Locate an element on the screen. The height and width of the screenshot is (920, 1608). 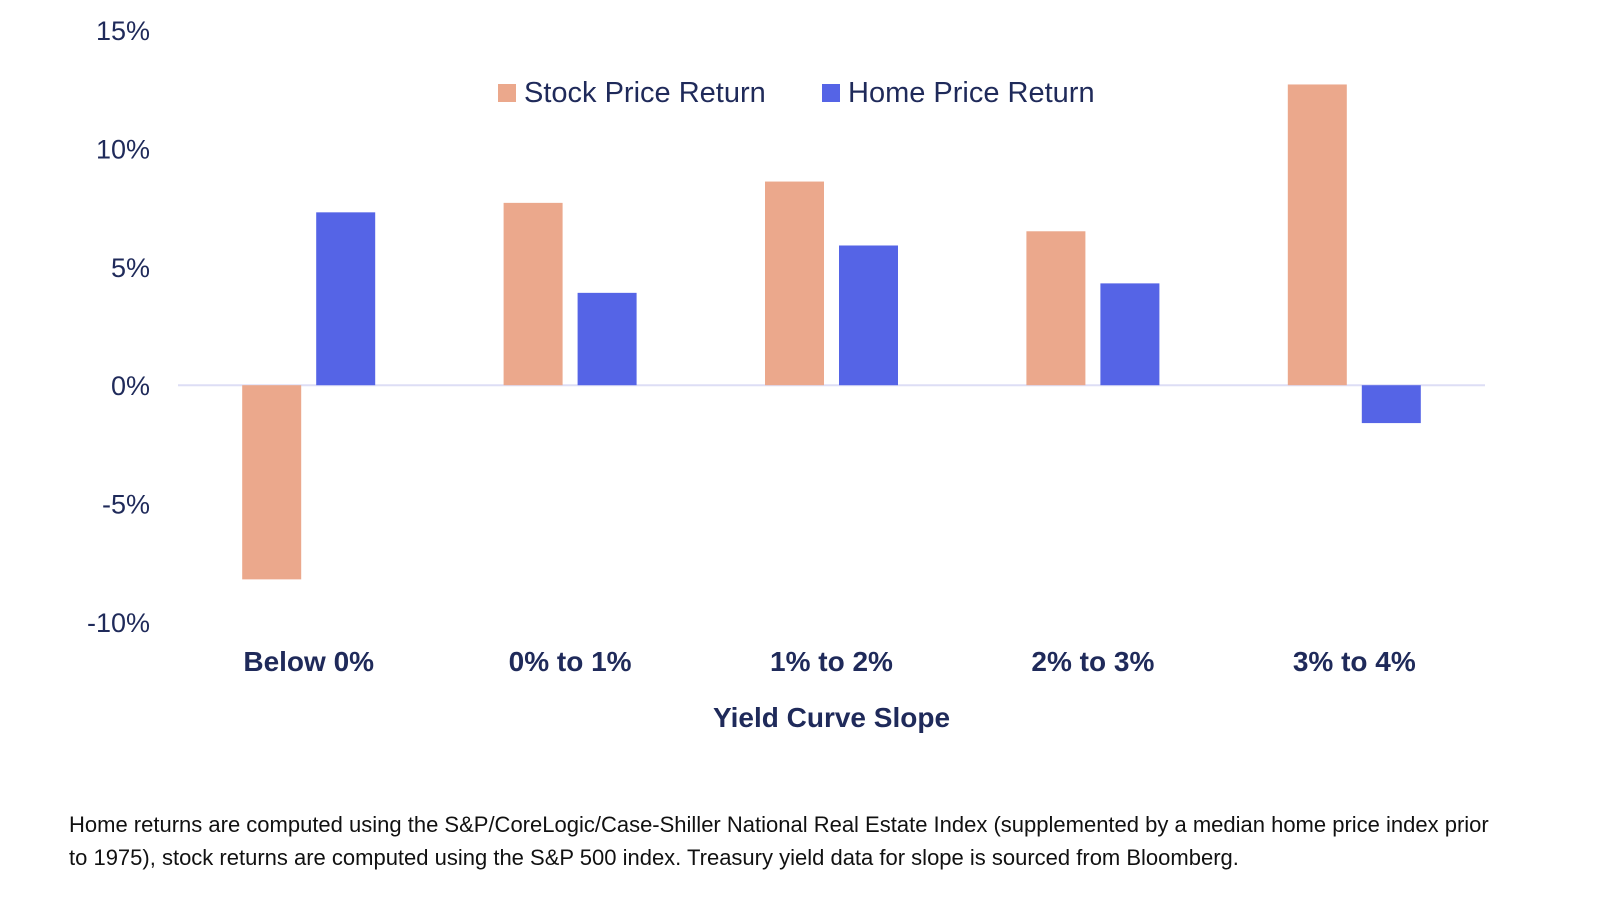
y-tick-label: -5% is located at coordinates (126, 505).